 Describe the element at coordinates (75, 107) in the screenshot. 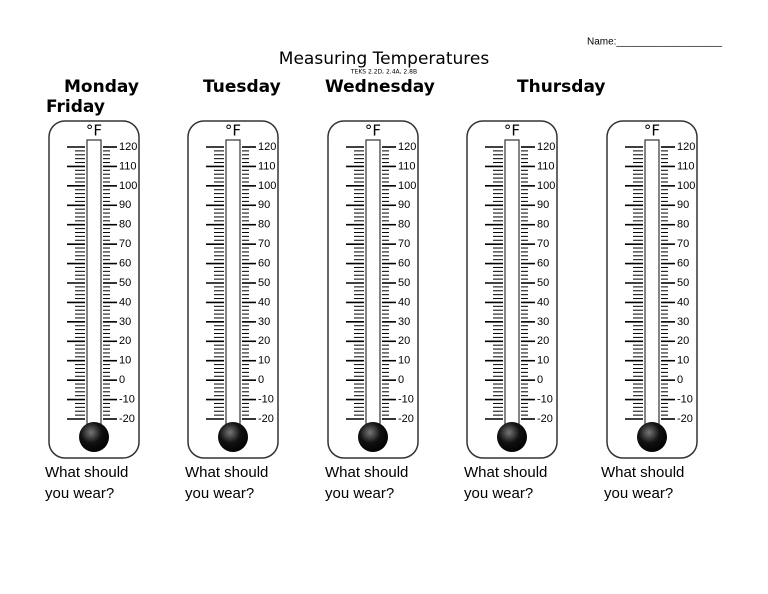

I see `day-label: Friday` at that location.